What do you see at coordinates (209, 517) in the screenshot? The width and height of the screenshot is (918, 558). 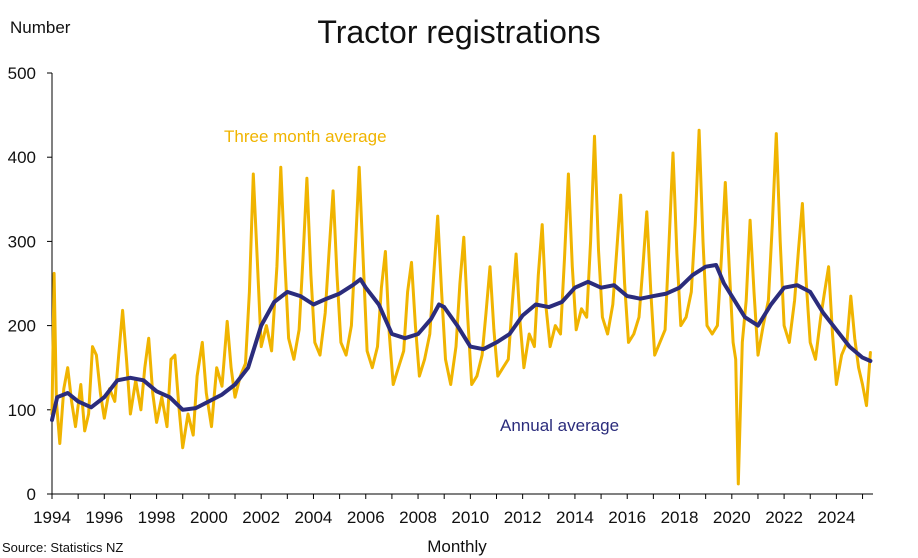 I see `x-tick-label: 2000` at bounding box center [209, 517].